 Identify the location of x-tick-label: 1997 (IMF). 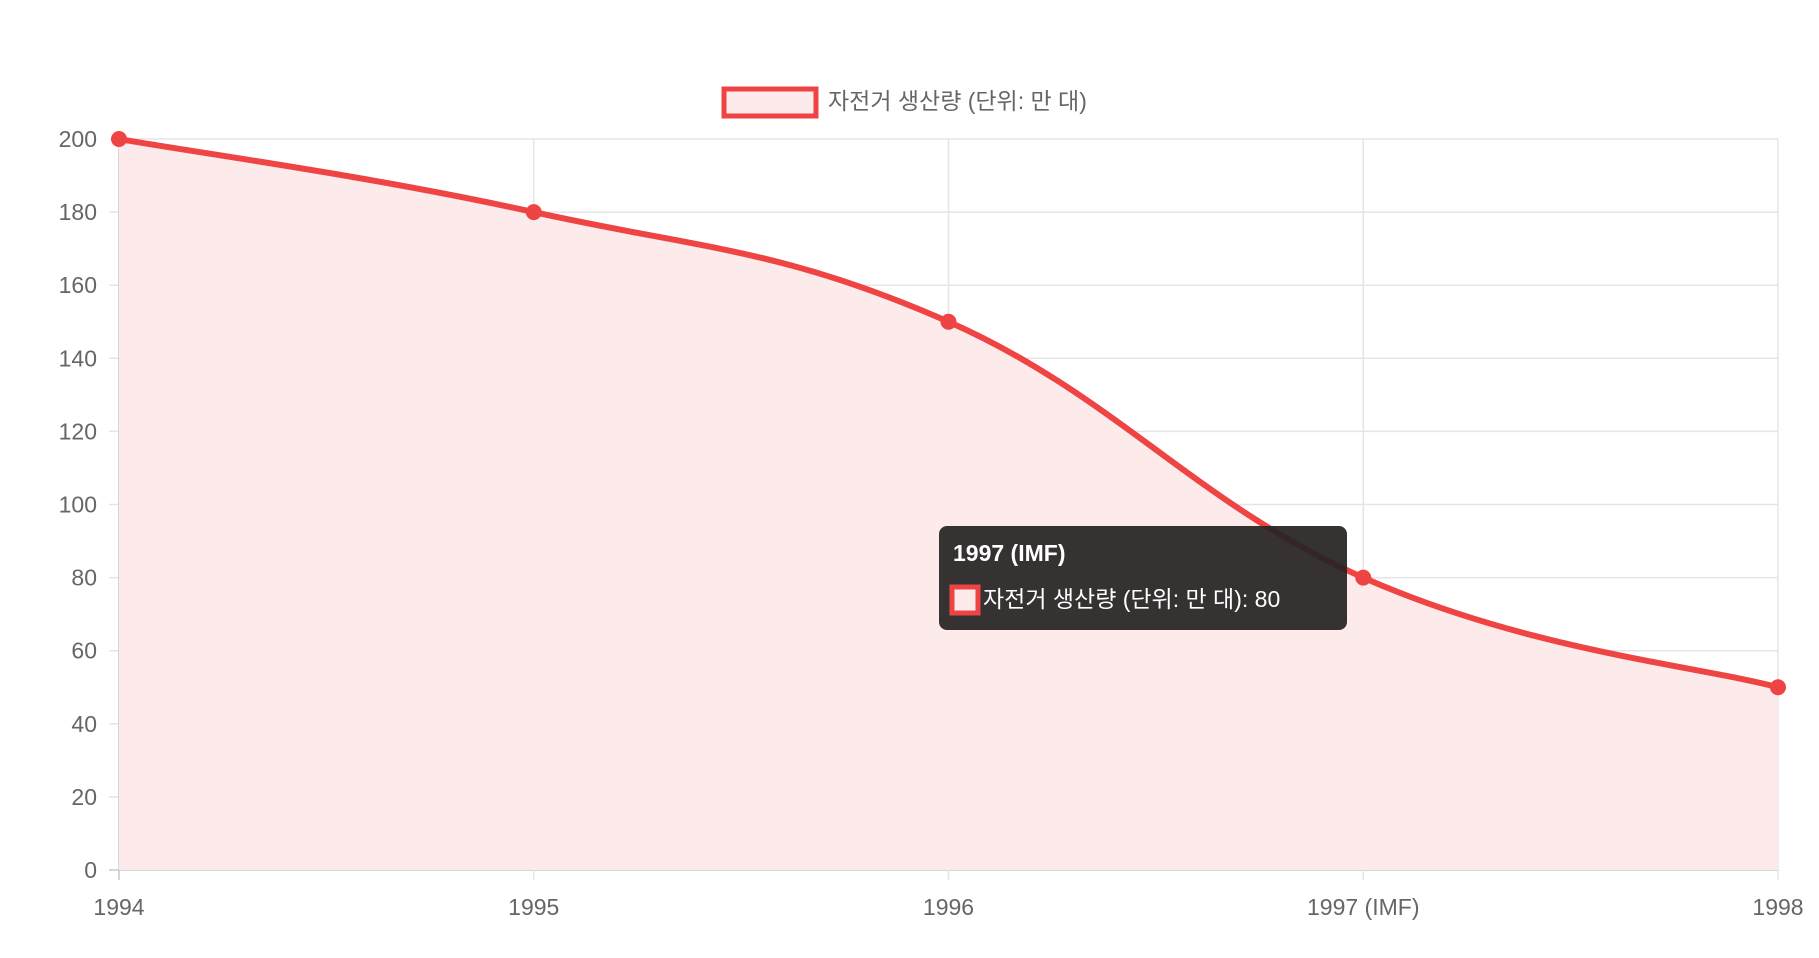
(1363, 907).